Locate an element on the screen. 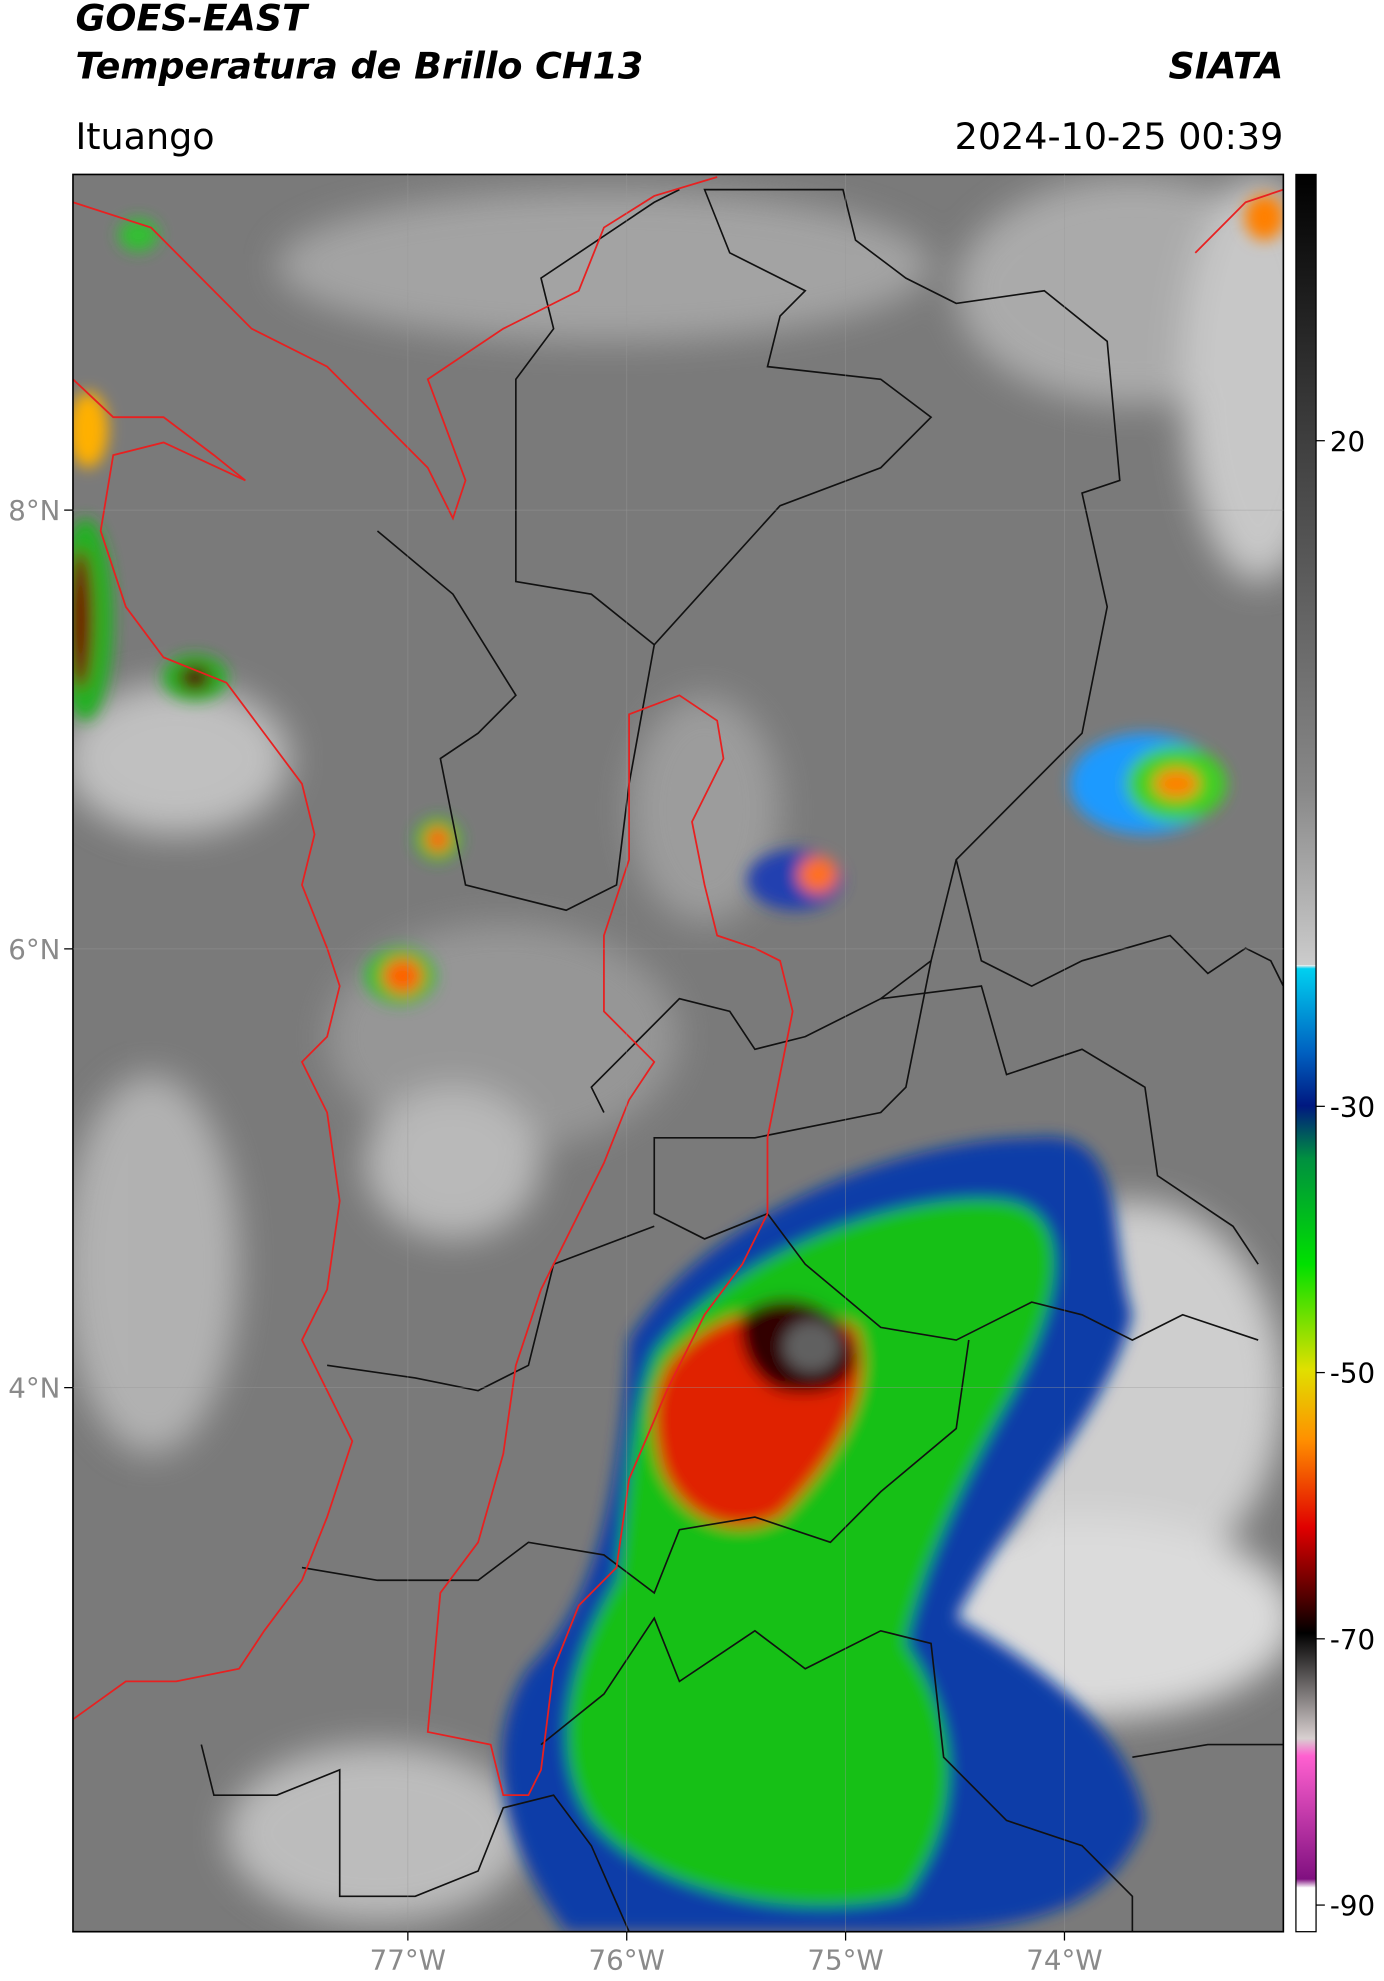  subtitle: Temperatura de Brillo CH13 is located at coordinates (359, 65).